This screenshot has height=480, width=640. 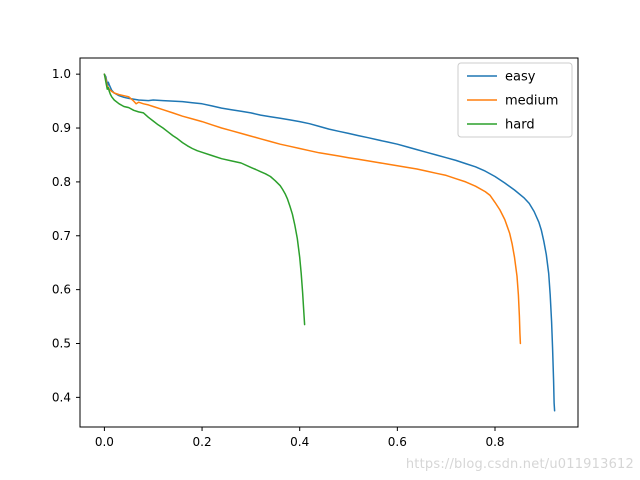 I want to click on y-axis-tick-label: 1.0, so click(x=61, y=74).